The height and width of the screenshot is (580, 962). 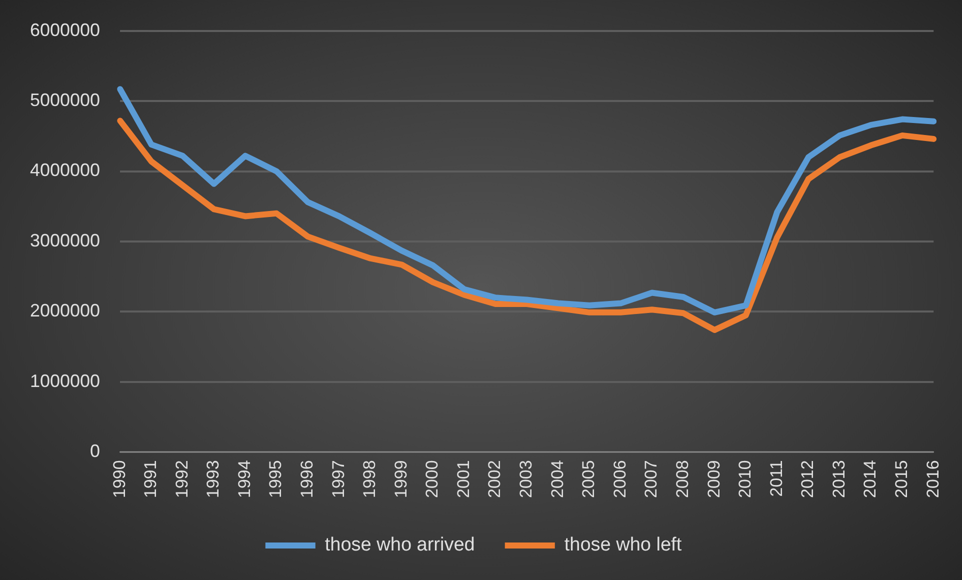 I want to click on x-tick-label: 1991, so click(x=150, y=479).